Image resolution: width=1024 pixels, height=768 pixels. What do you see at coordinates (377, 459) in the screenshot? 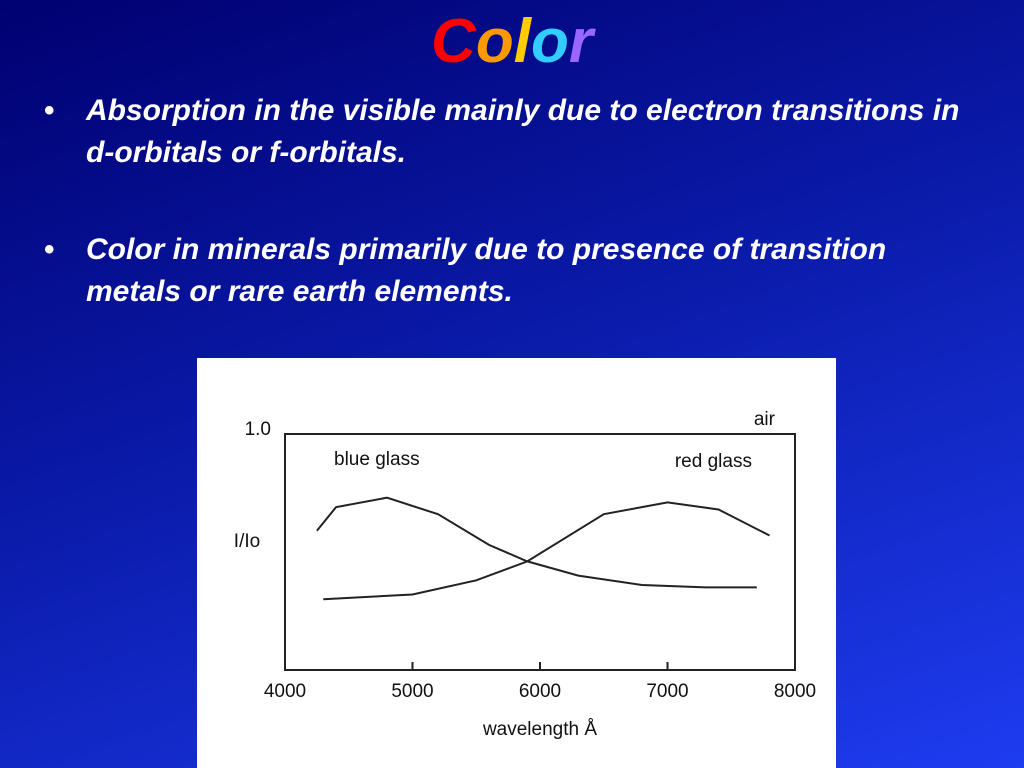
I see `series-label: blue glass` at bounding box center [377, 459].